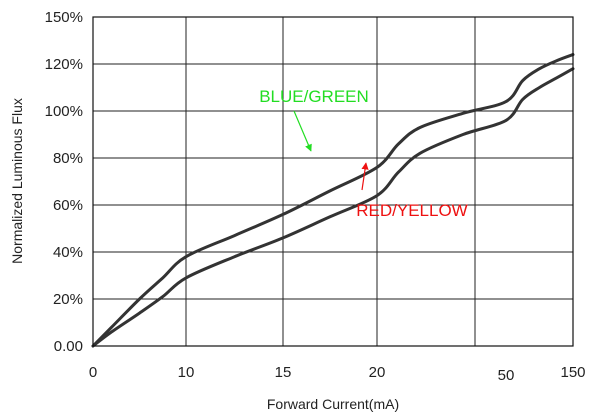 The height and width of the screenshot is (418, 592). What do you see at coordinates (68, 346) in the screenshot?
I see `y-tick-label: 0.00` at bounding box center [68, 346].